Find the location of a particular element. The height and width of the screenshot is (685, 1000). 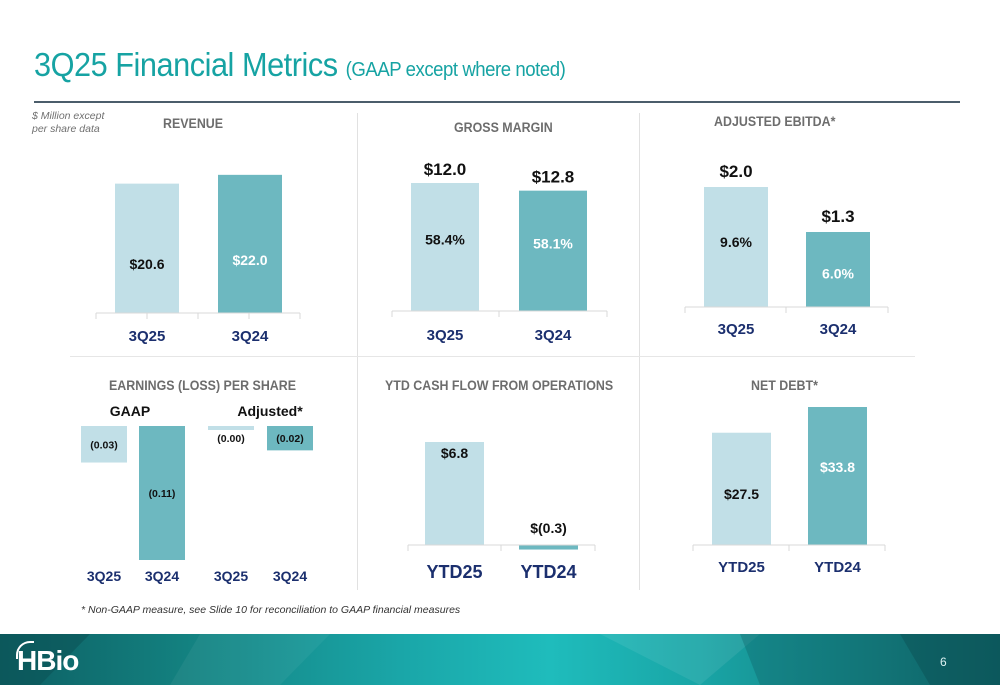

cash-flow-value-YTD25: $6.8 is located at coordinates (454, 453).